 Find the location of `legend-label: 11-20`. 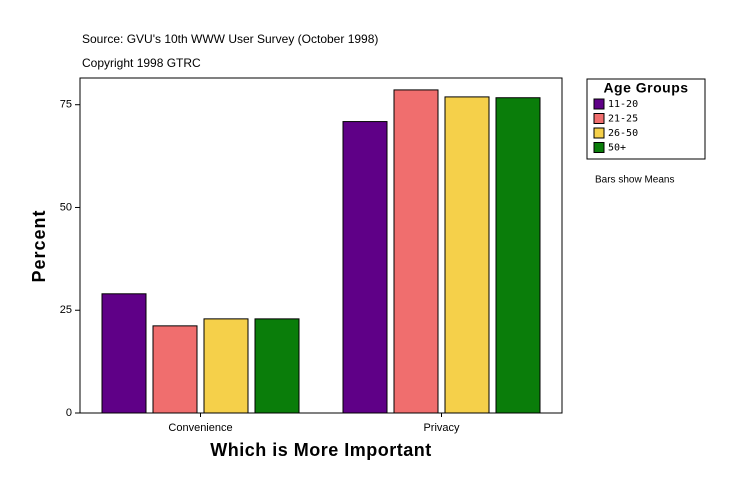

legend-label: 11-20 is located at coordinates (623, 104).